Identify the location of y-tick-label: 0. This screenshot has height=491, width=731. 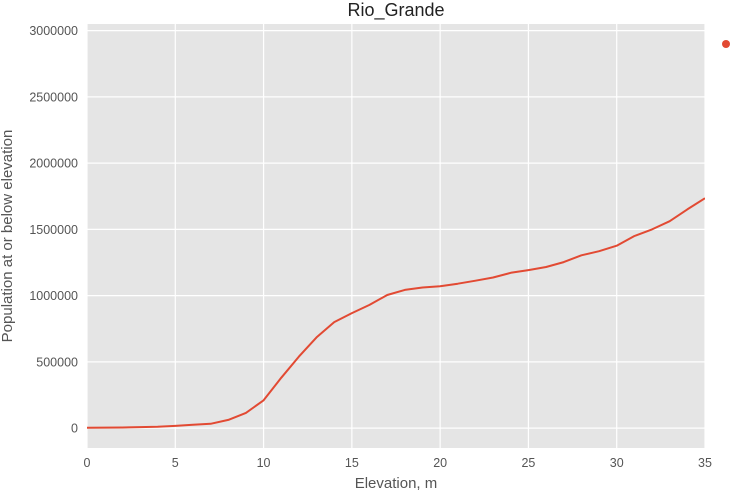
(74, 429).